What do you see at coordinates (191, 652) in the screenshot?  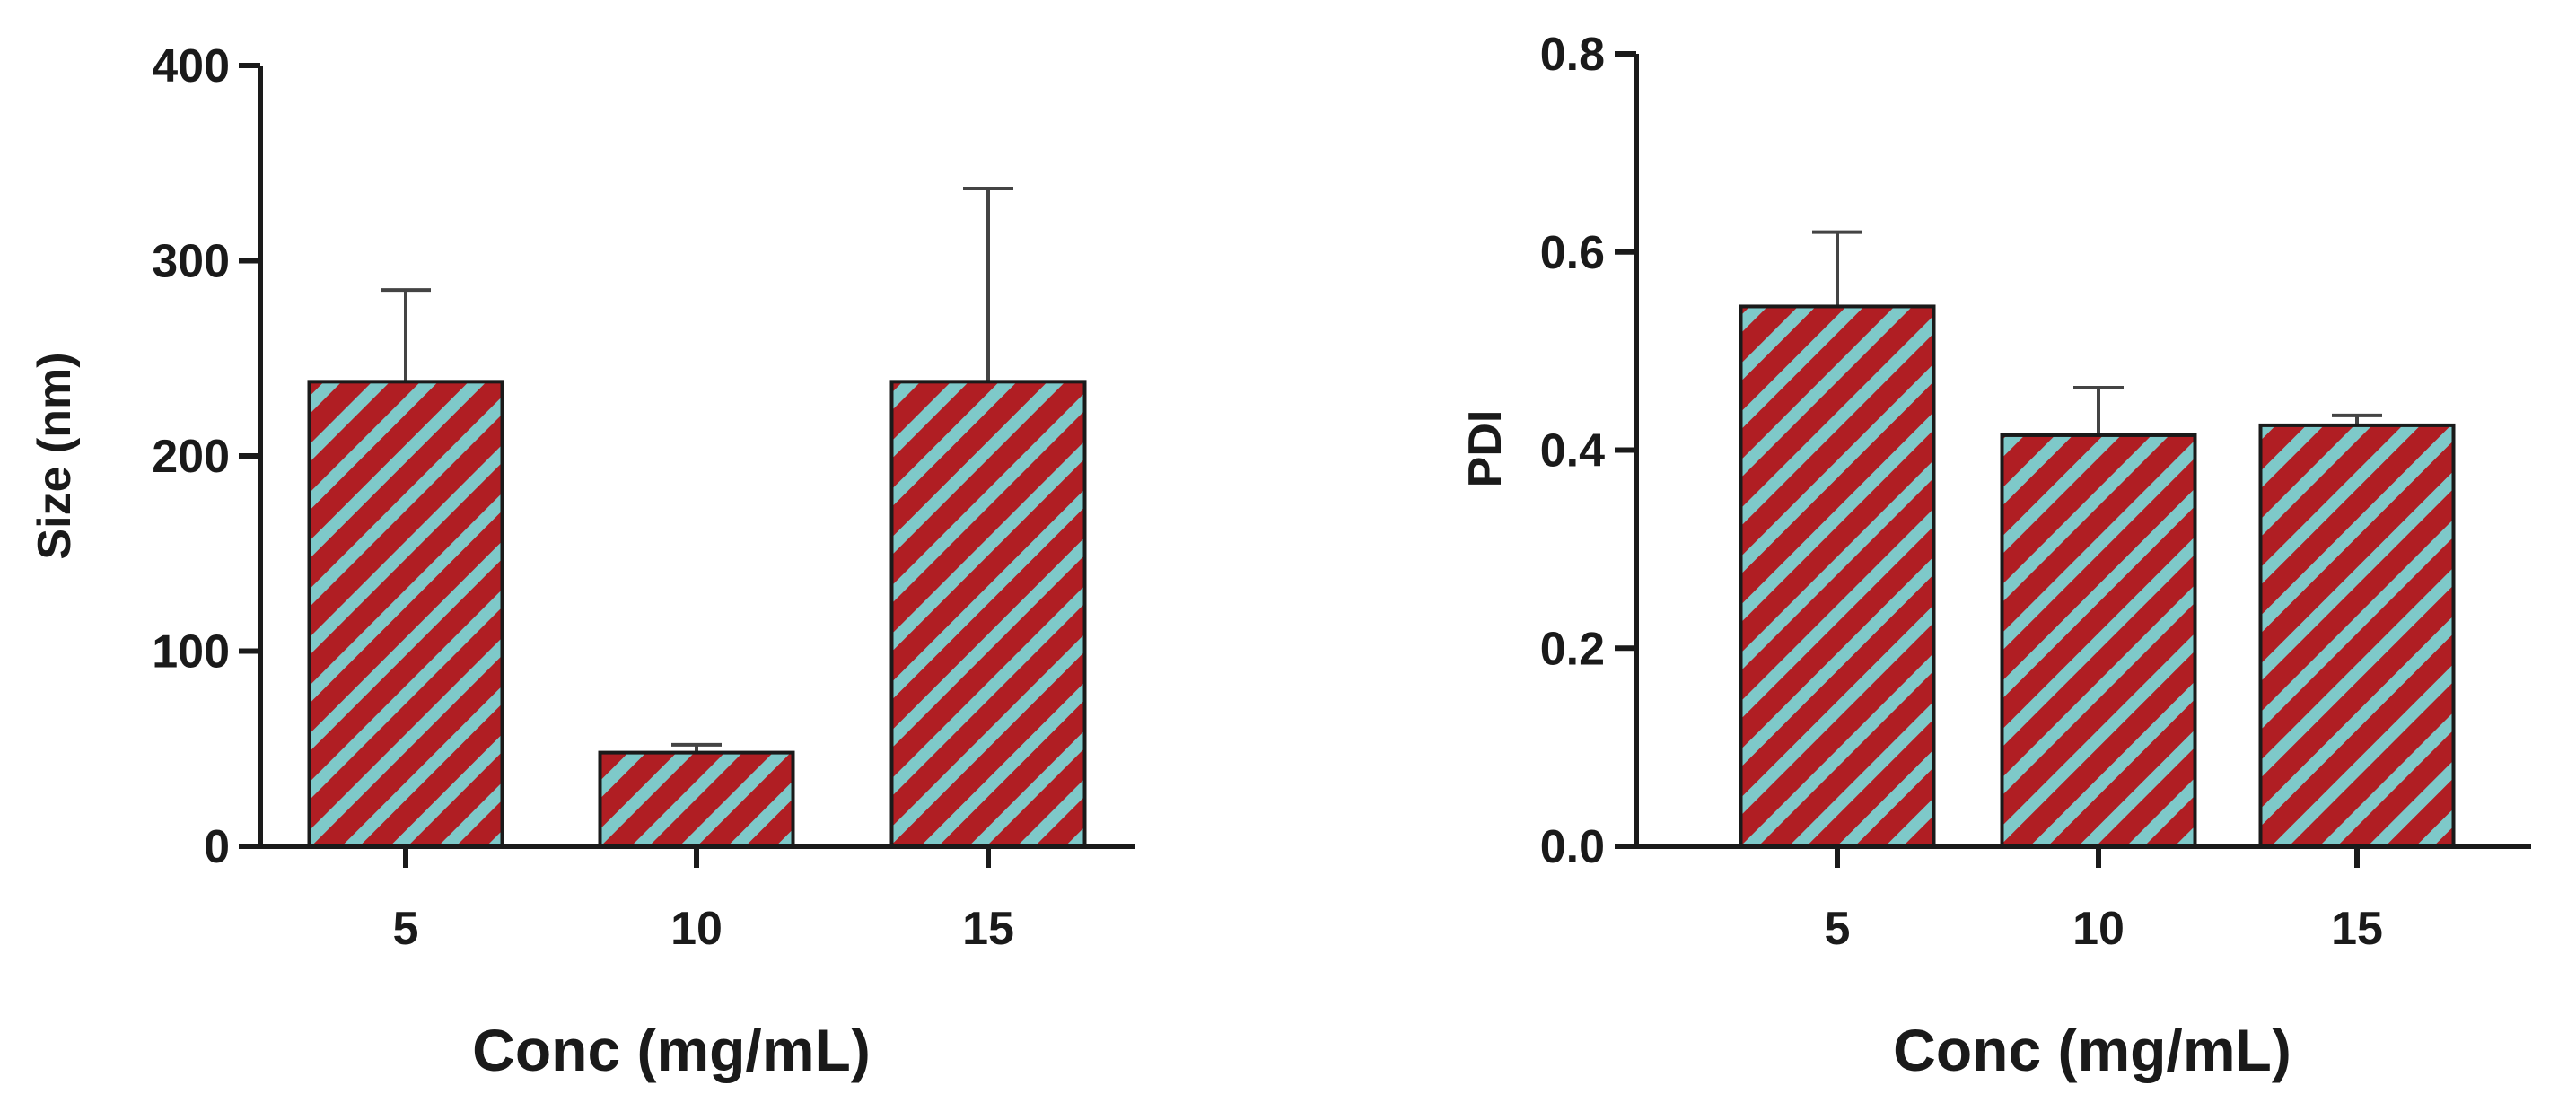 I see `y-tick-label: 100` at bounding box center [191, 652].